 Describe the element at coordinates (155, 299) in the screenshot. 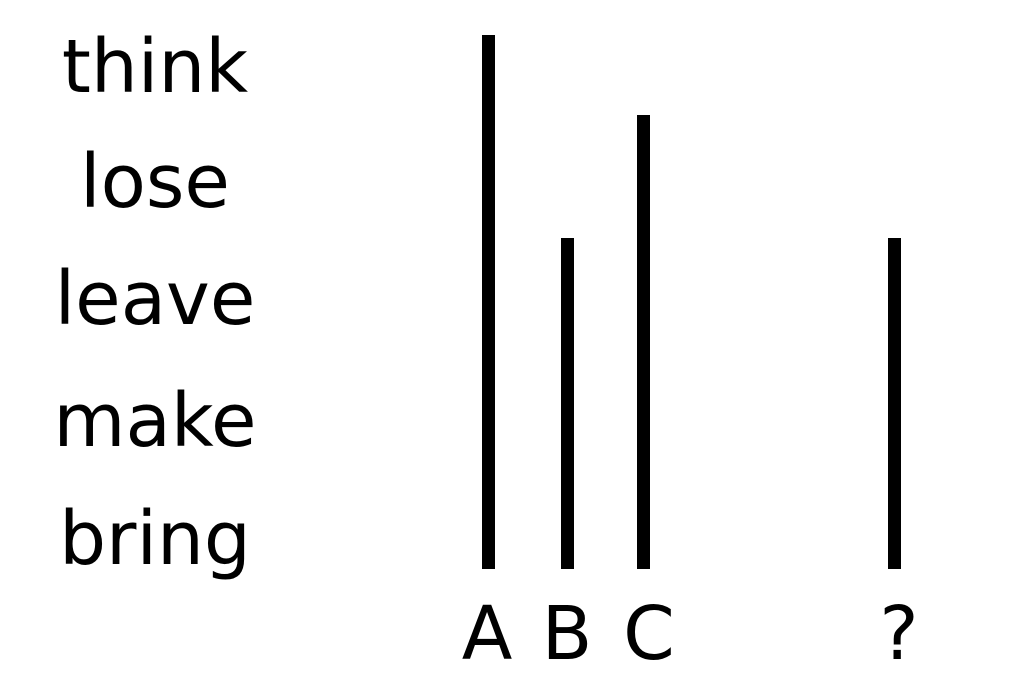

I see `word-leave: leave` at that location.